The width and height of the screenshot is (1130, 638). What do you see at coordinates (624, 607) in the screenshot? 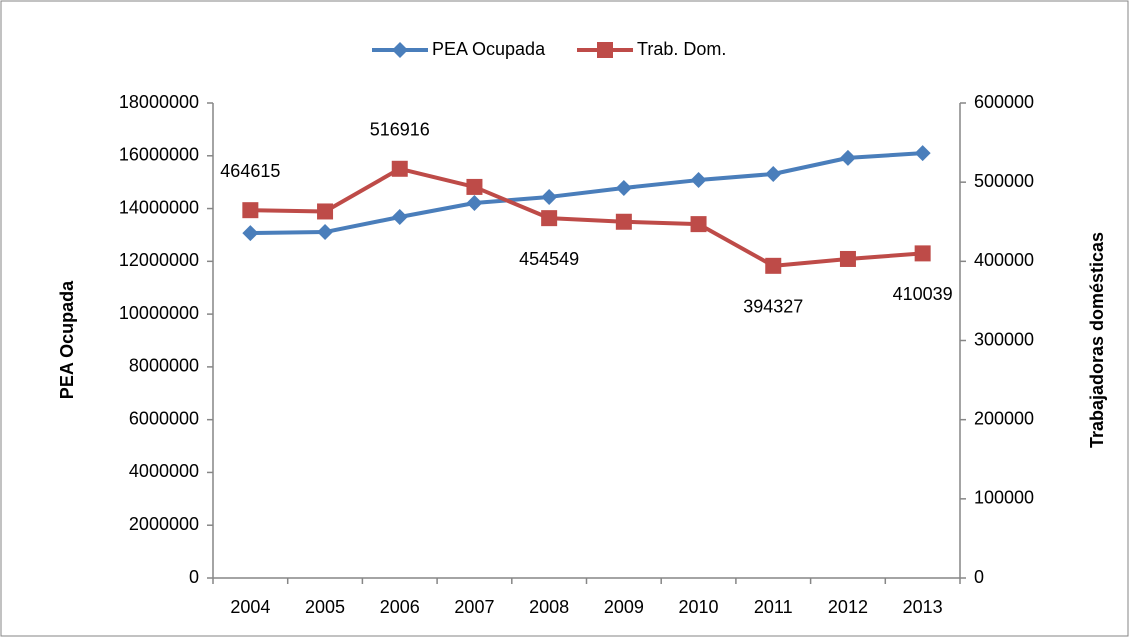
I see `x-tick-label: 2009` at bounding box center [624, 607].